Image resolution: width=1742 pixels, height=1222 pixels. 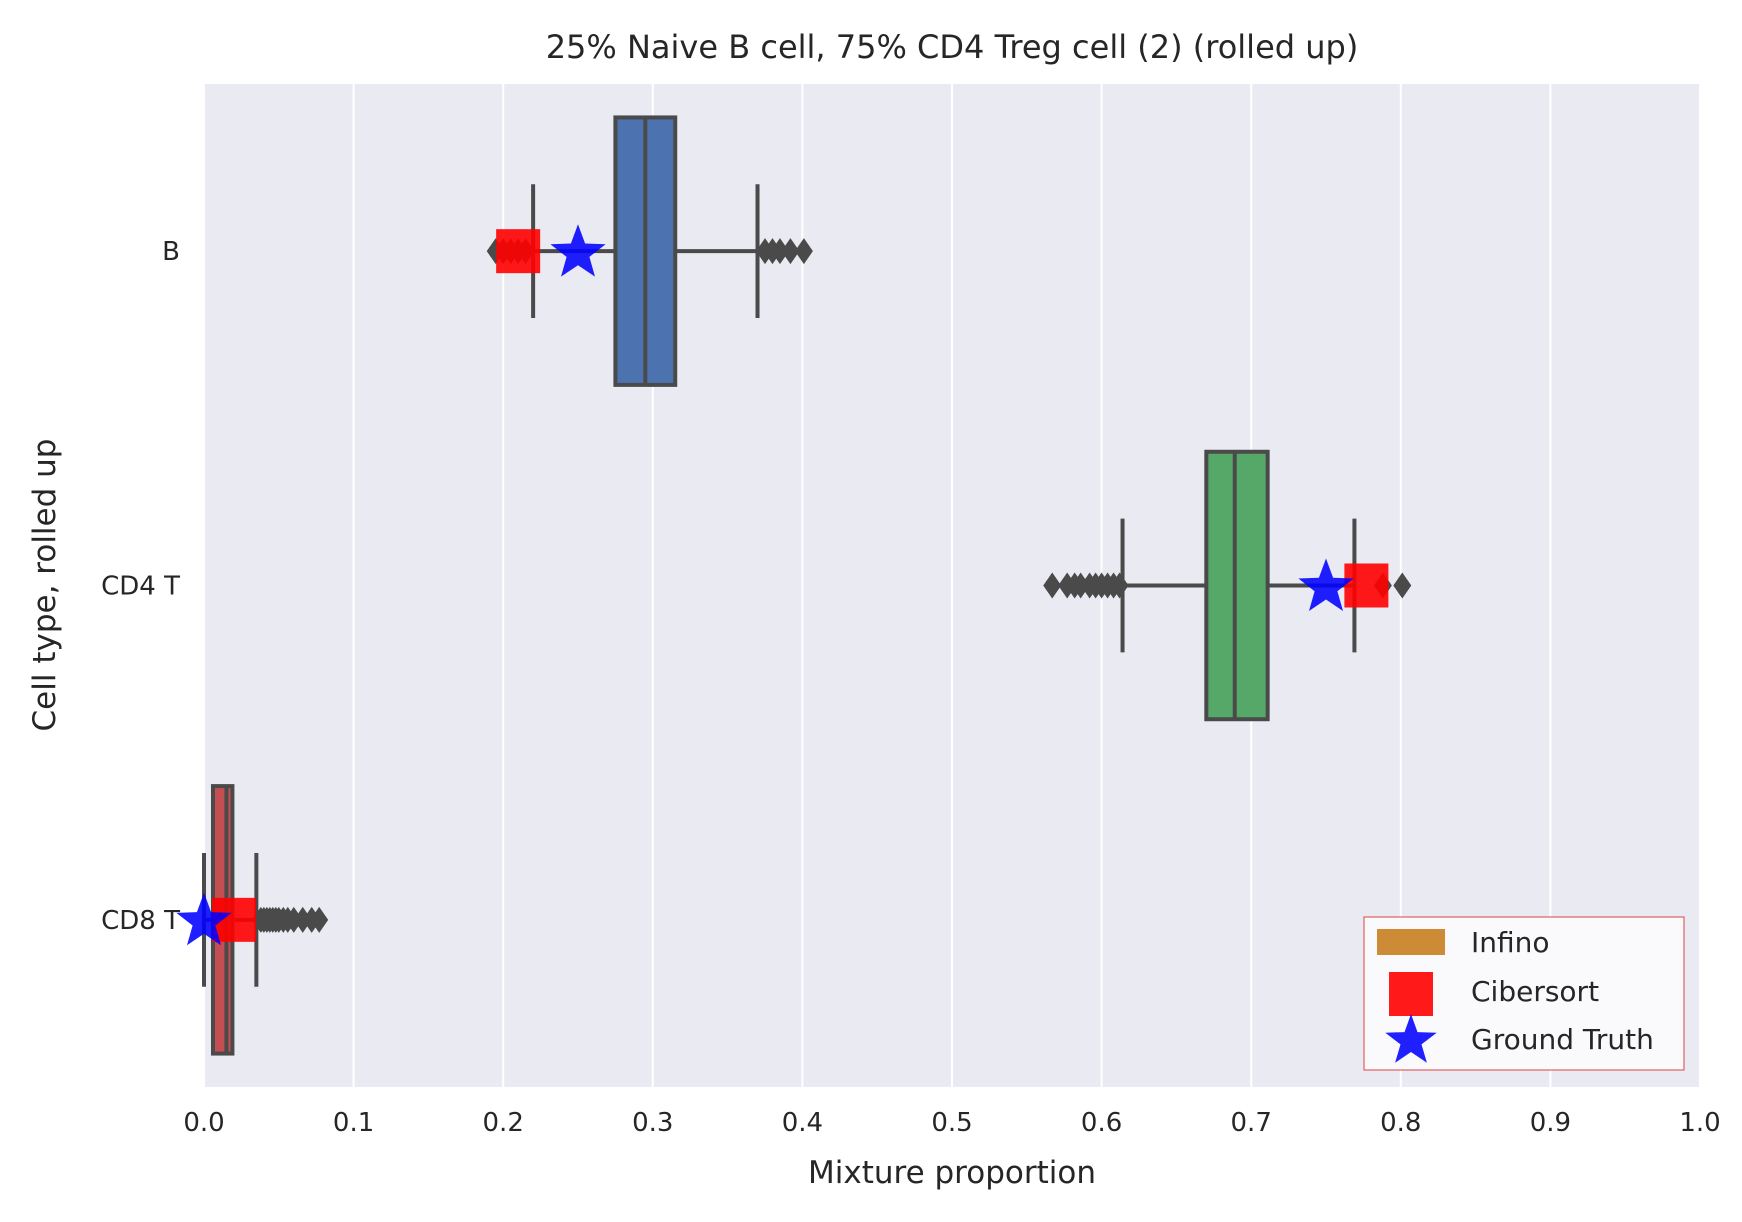 I want to click on box-cd4-t, so click(x=1227, y=585).